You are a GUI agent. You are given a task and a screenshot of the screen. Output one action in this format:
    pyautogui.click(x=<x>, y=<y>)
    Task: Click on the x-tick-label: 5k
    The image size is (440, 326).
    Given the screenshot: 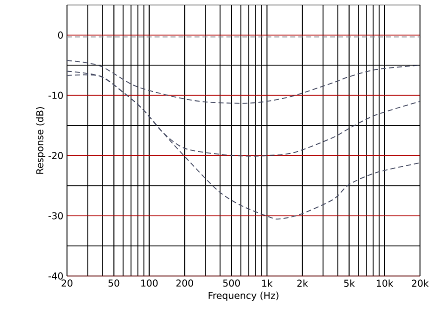 What is the action you would take?
    pyautogui.click(x=349, y=283)
    